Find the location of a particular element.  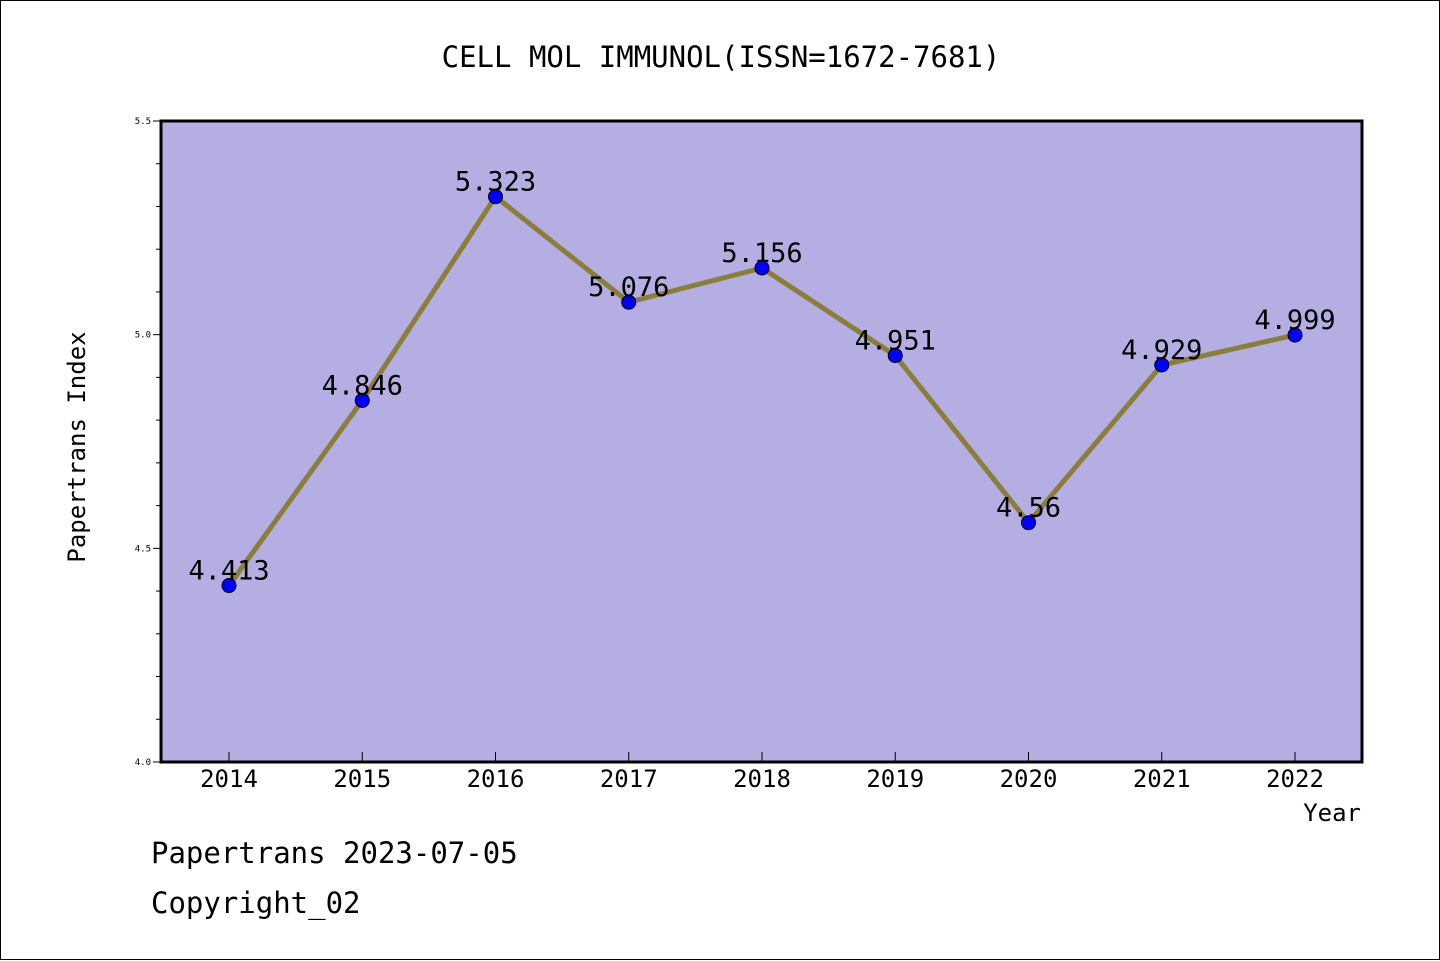

data-label: 4.951 is located at coordinates (895, 341).